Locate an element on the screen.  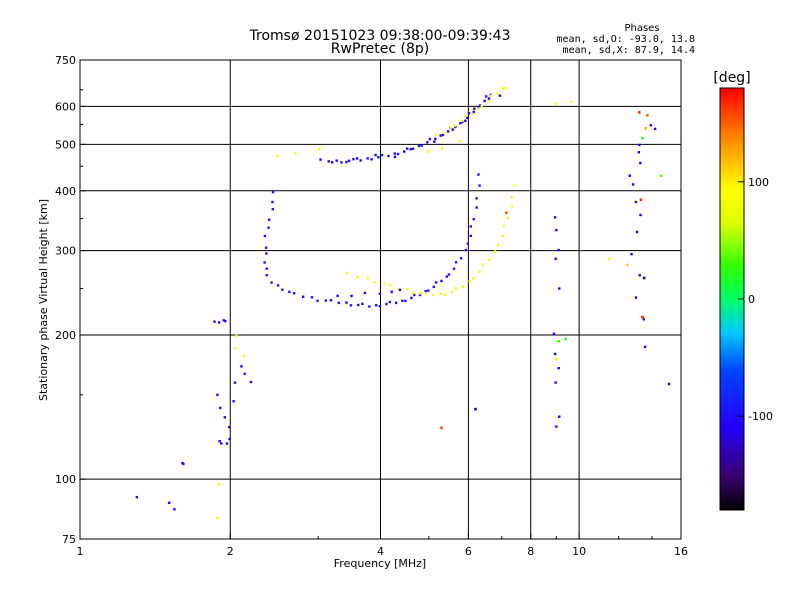
y-axis-ticks: 75 100 200 300 400 500 600 750 is located at coordinates (70, 300).